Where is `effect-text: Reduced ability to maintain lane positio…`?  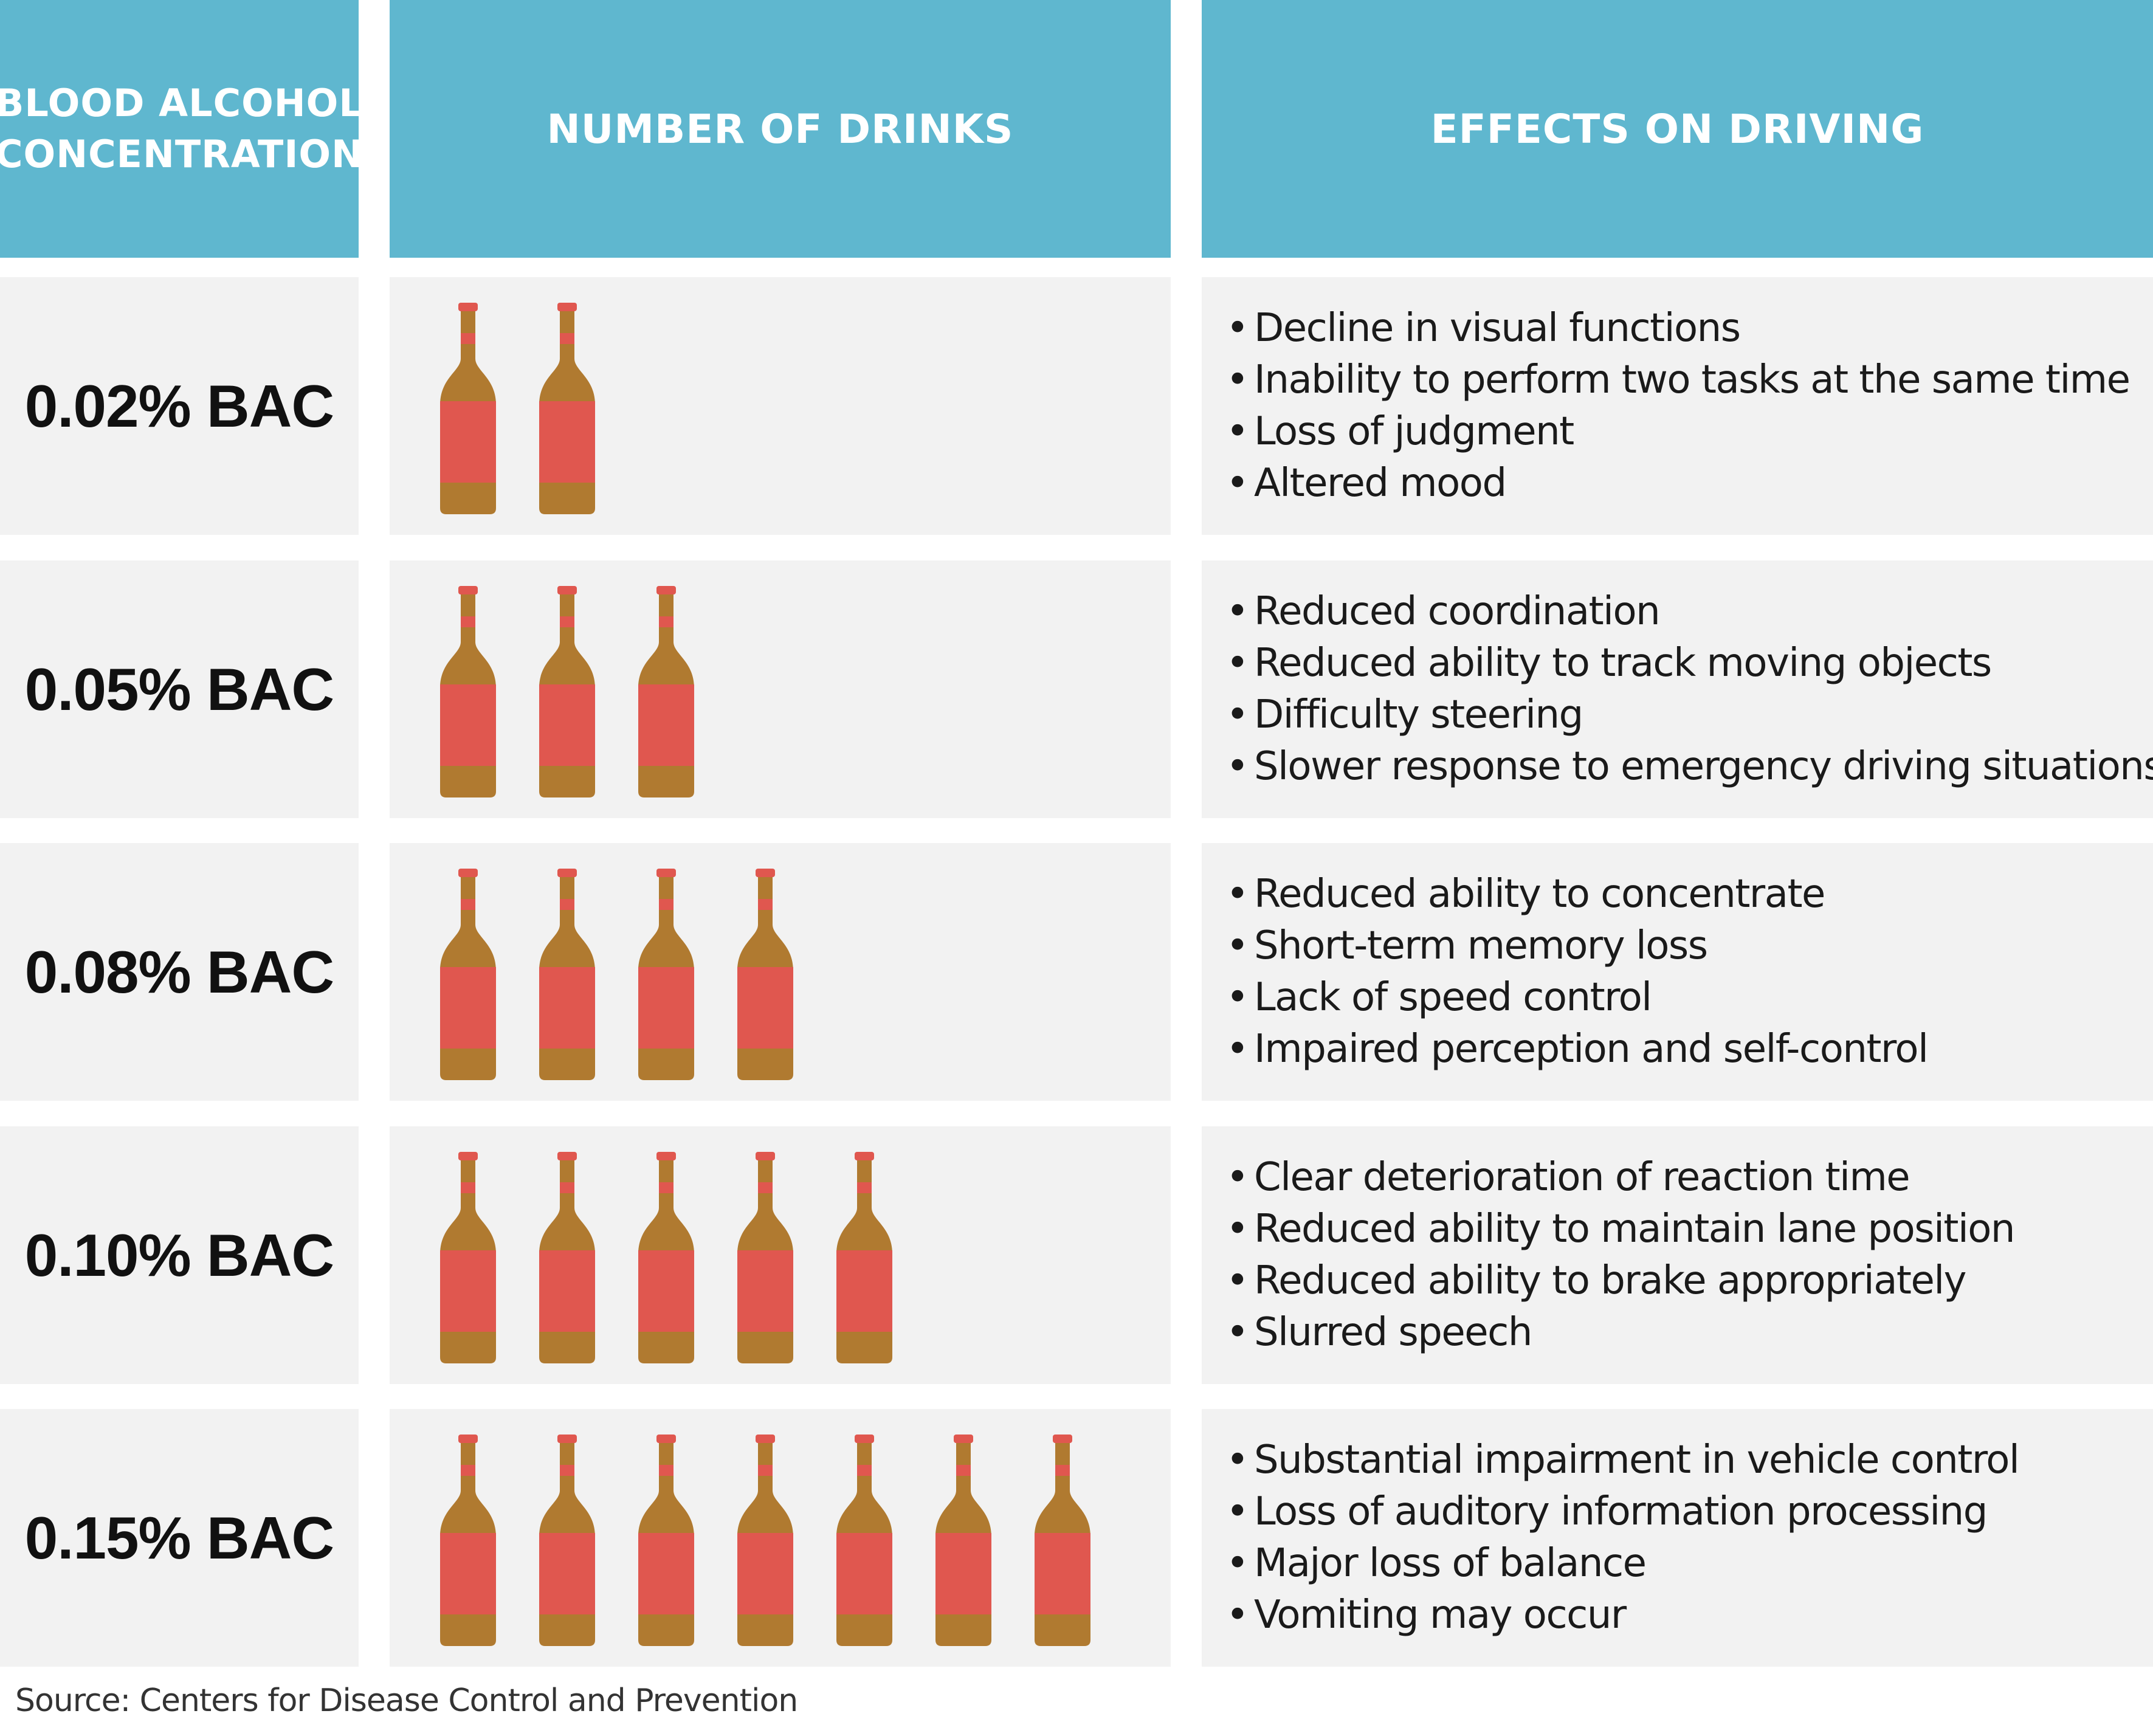
effect-text: Reduced ability to maintain lane positio… is located at coordinates (1634, 1229).